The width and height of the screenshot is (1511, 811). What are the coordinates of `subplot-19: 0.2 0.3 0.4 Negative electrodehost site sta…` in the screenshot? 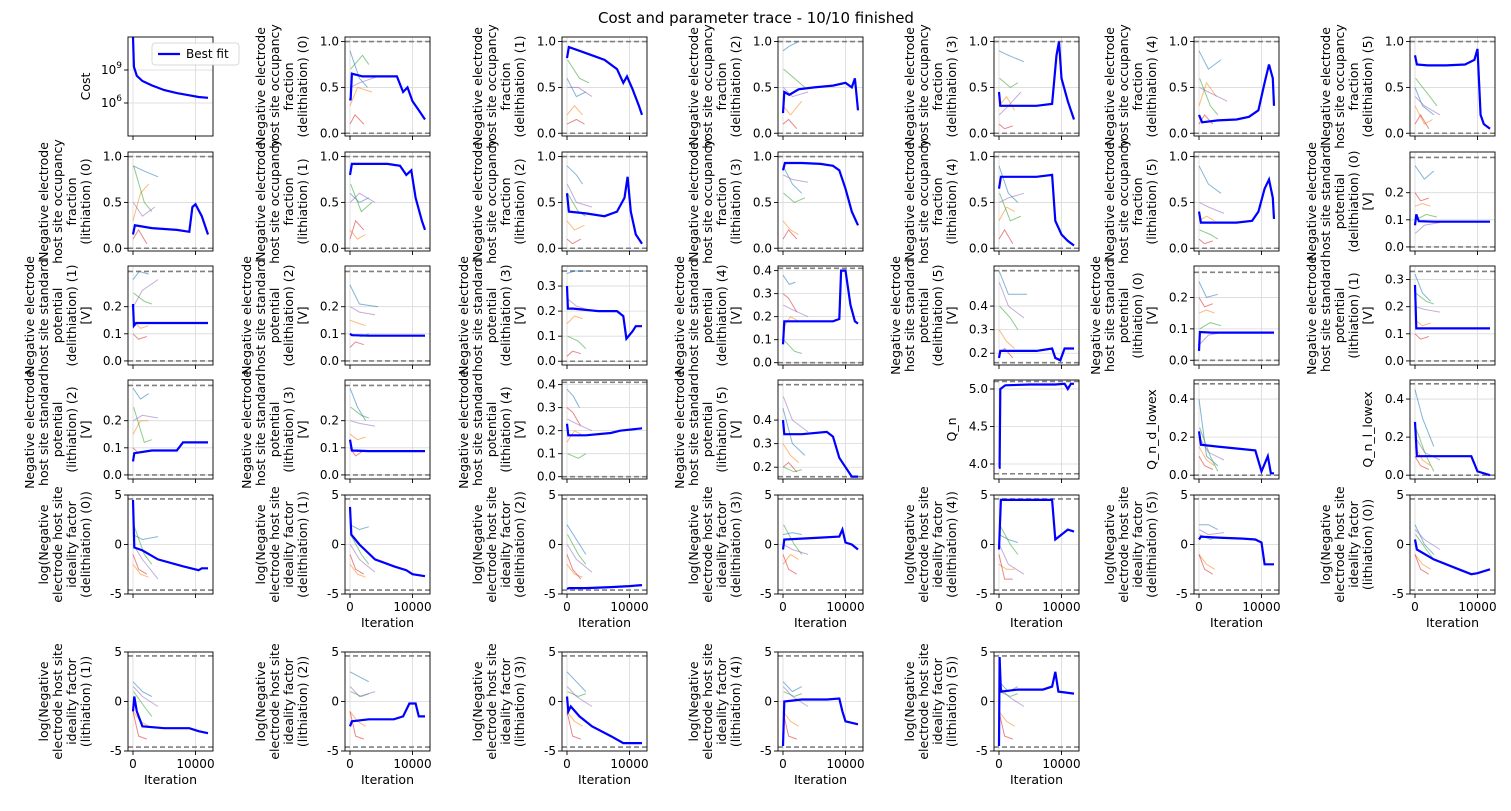 It's located at (984, 315).